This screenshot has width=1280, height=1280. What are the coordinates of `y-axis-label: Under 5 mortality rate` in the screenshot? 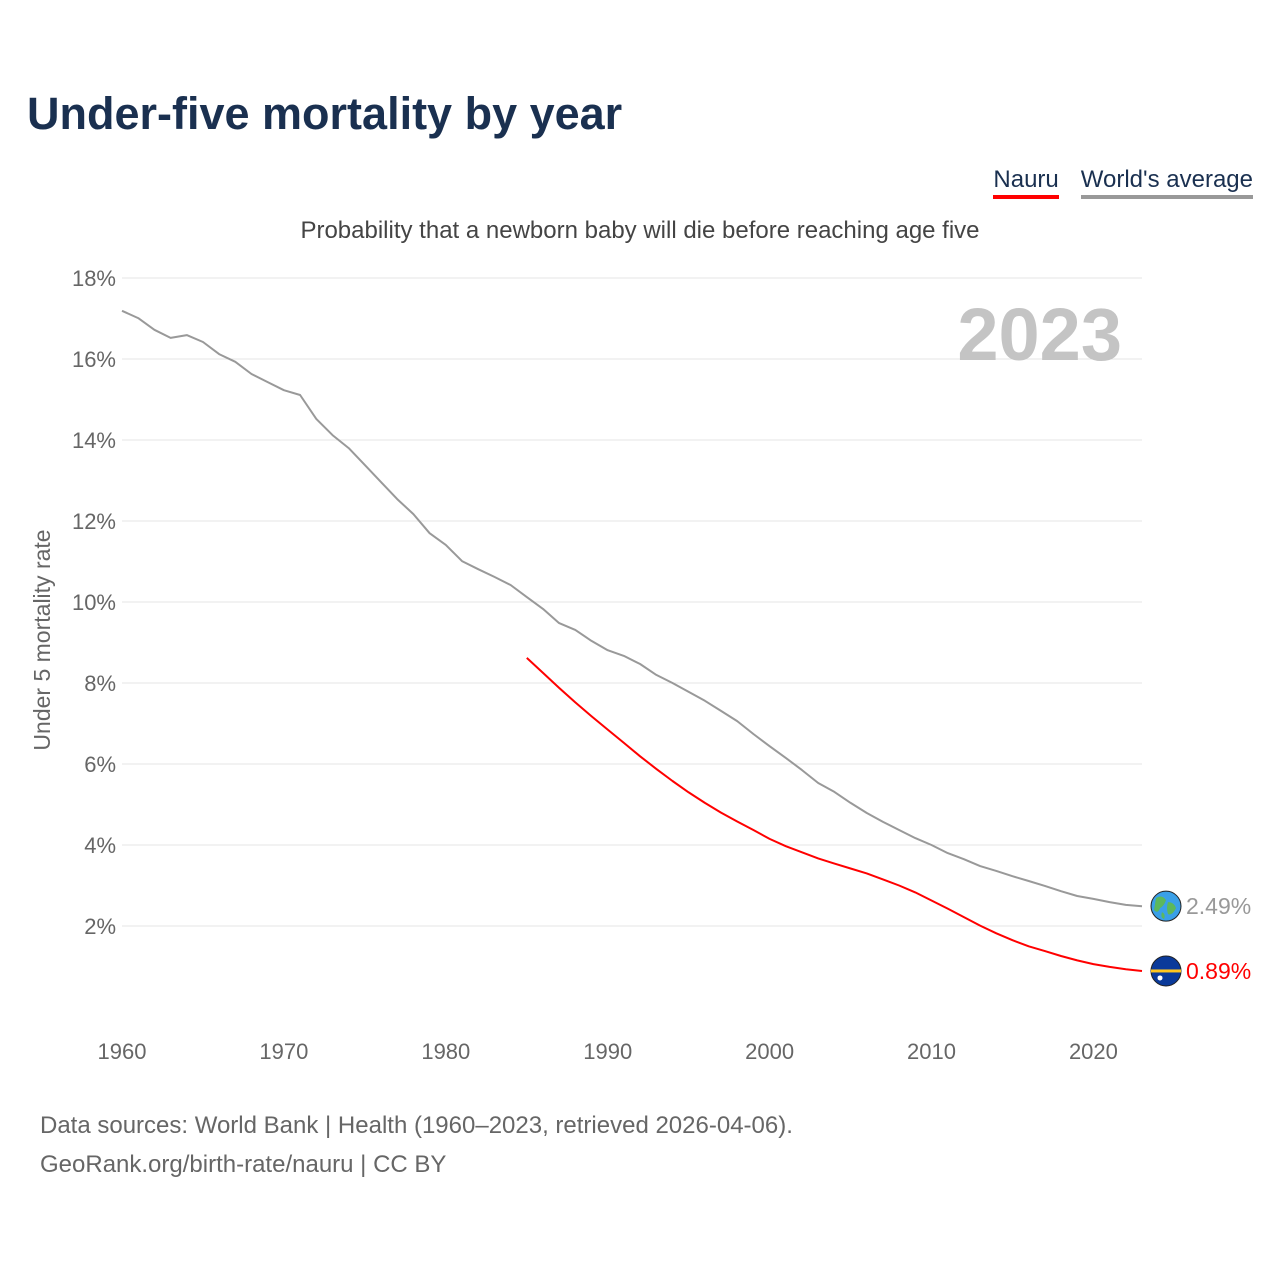 It's located at (42, 639).